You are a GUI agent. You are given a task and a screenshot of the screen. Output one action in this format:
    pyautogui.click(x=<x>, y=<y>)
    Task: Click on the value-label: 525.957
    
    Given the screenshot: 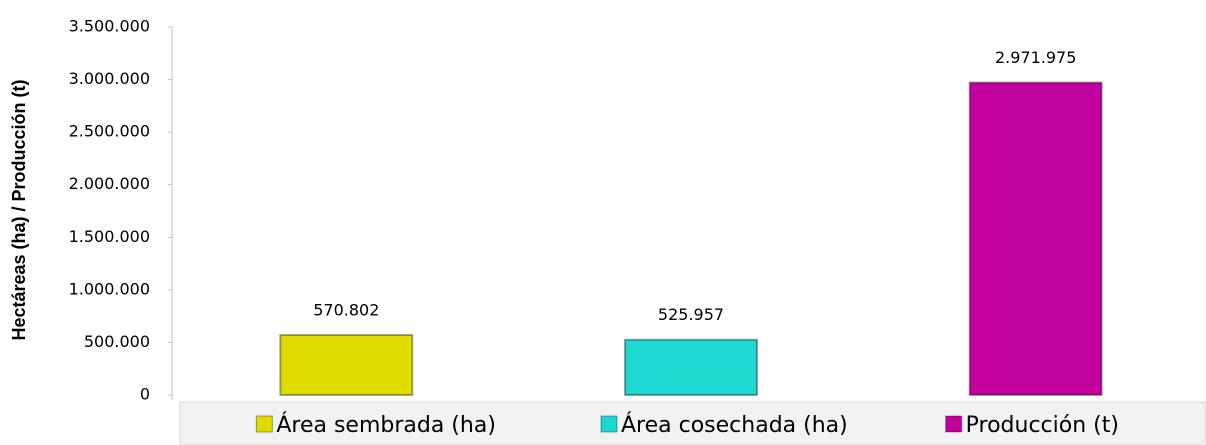 What is the action you would take?
    pyautogui.click(x=691, y=314)
    